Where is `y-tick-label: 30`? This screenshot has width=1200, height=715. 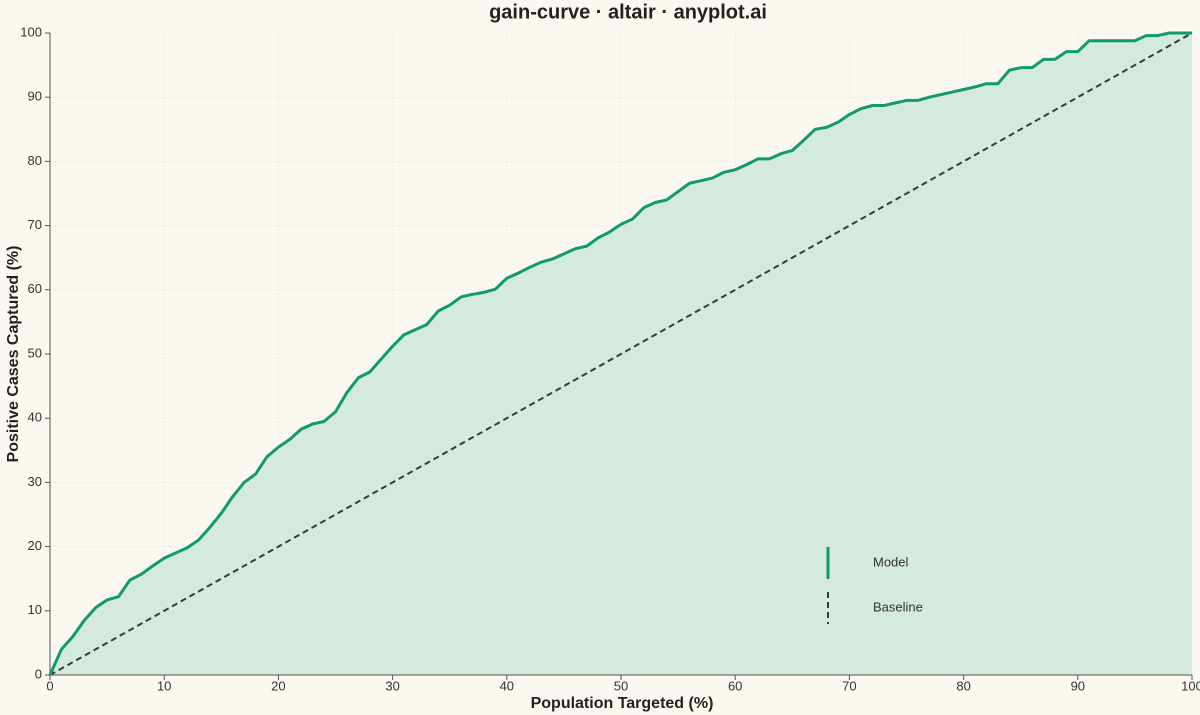
y-tick-label: 30 is located at coordinates (35, 481).